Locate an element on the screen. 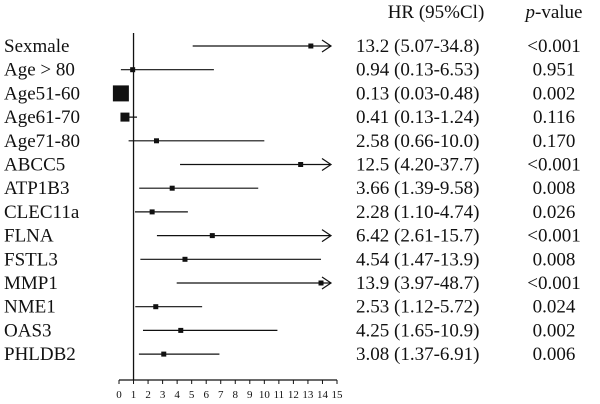 The height and width of the screenshot is (404, 600). hr-column-header: HR (95%Cl) is located at coordinates (436, 12).